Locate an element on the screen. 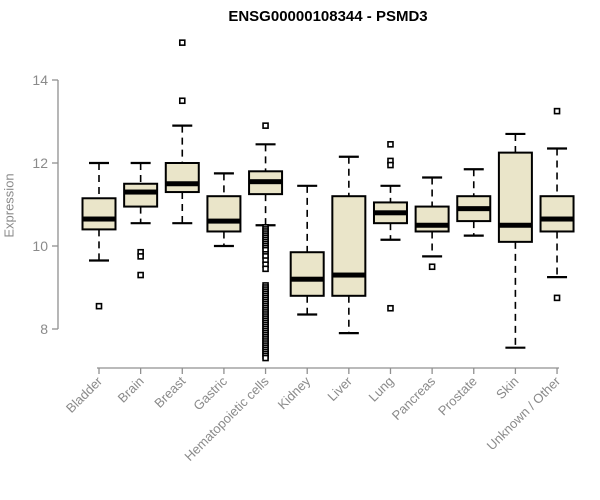 Image resolution: width=600 pixels, height=500 pixels. box-liver is located at coordinates (349, 246).